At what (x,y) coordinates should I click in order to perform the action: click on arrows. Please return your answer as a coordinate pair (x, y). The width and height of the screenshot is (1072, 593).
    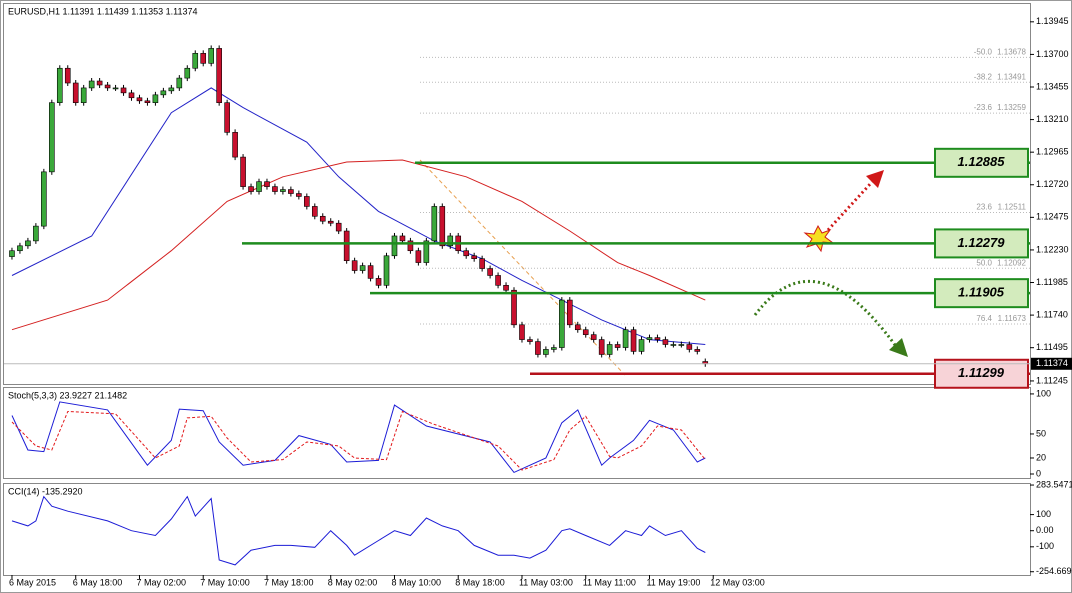
    Looking at the image, I should click on (830, 263).